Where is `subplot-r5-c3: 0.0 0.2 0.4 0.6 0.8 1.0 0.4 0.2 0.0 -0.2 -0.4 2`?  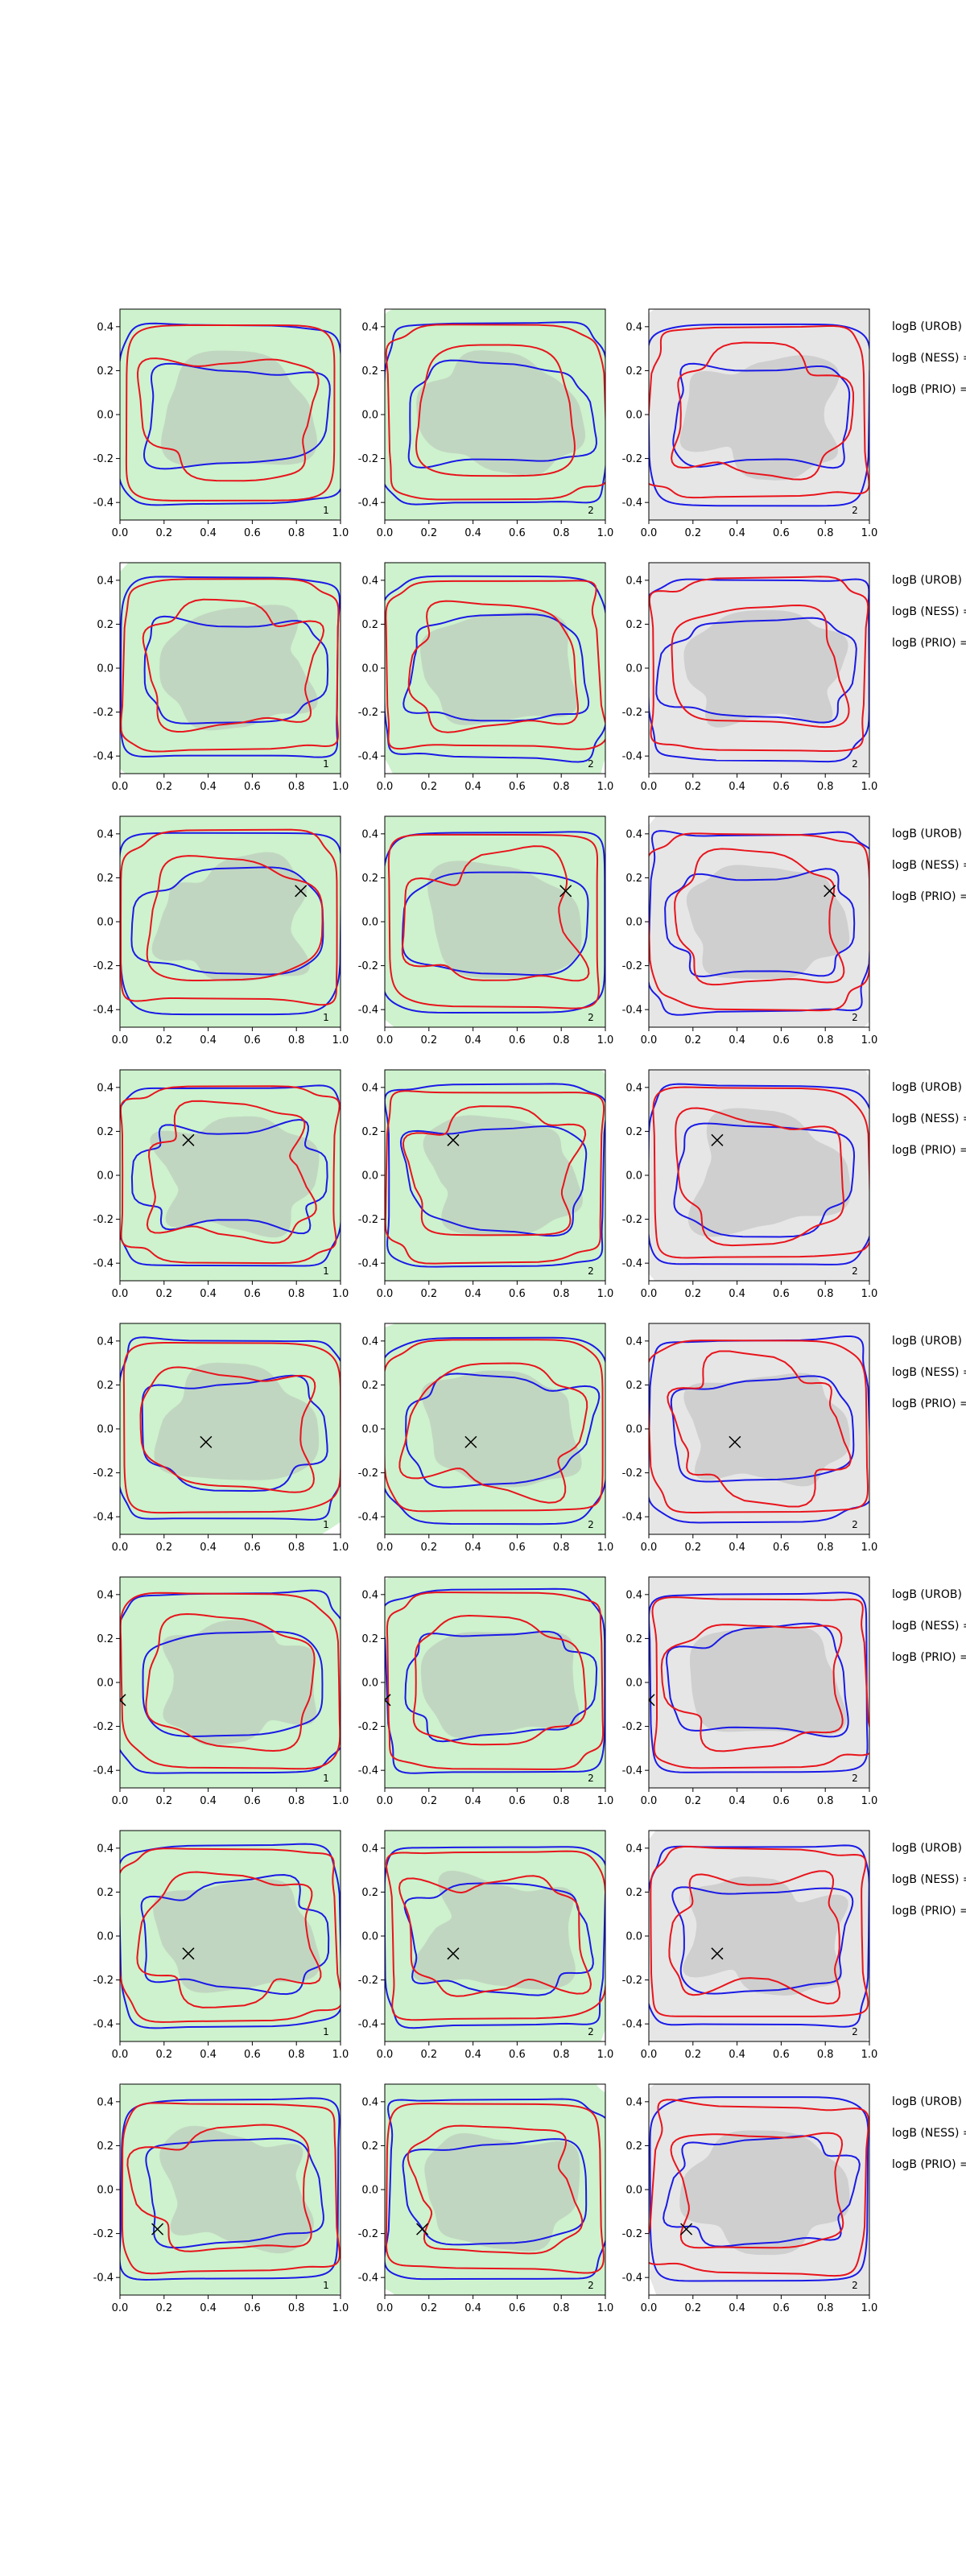 subplot-r5-c3: 0.0 0.2 0.4 0.6 0.8 1.0 0.4 0.2 0.0 -0.2 -0.4 2 is located at coordinates (749, 1438).